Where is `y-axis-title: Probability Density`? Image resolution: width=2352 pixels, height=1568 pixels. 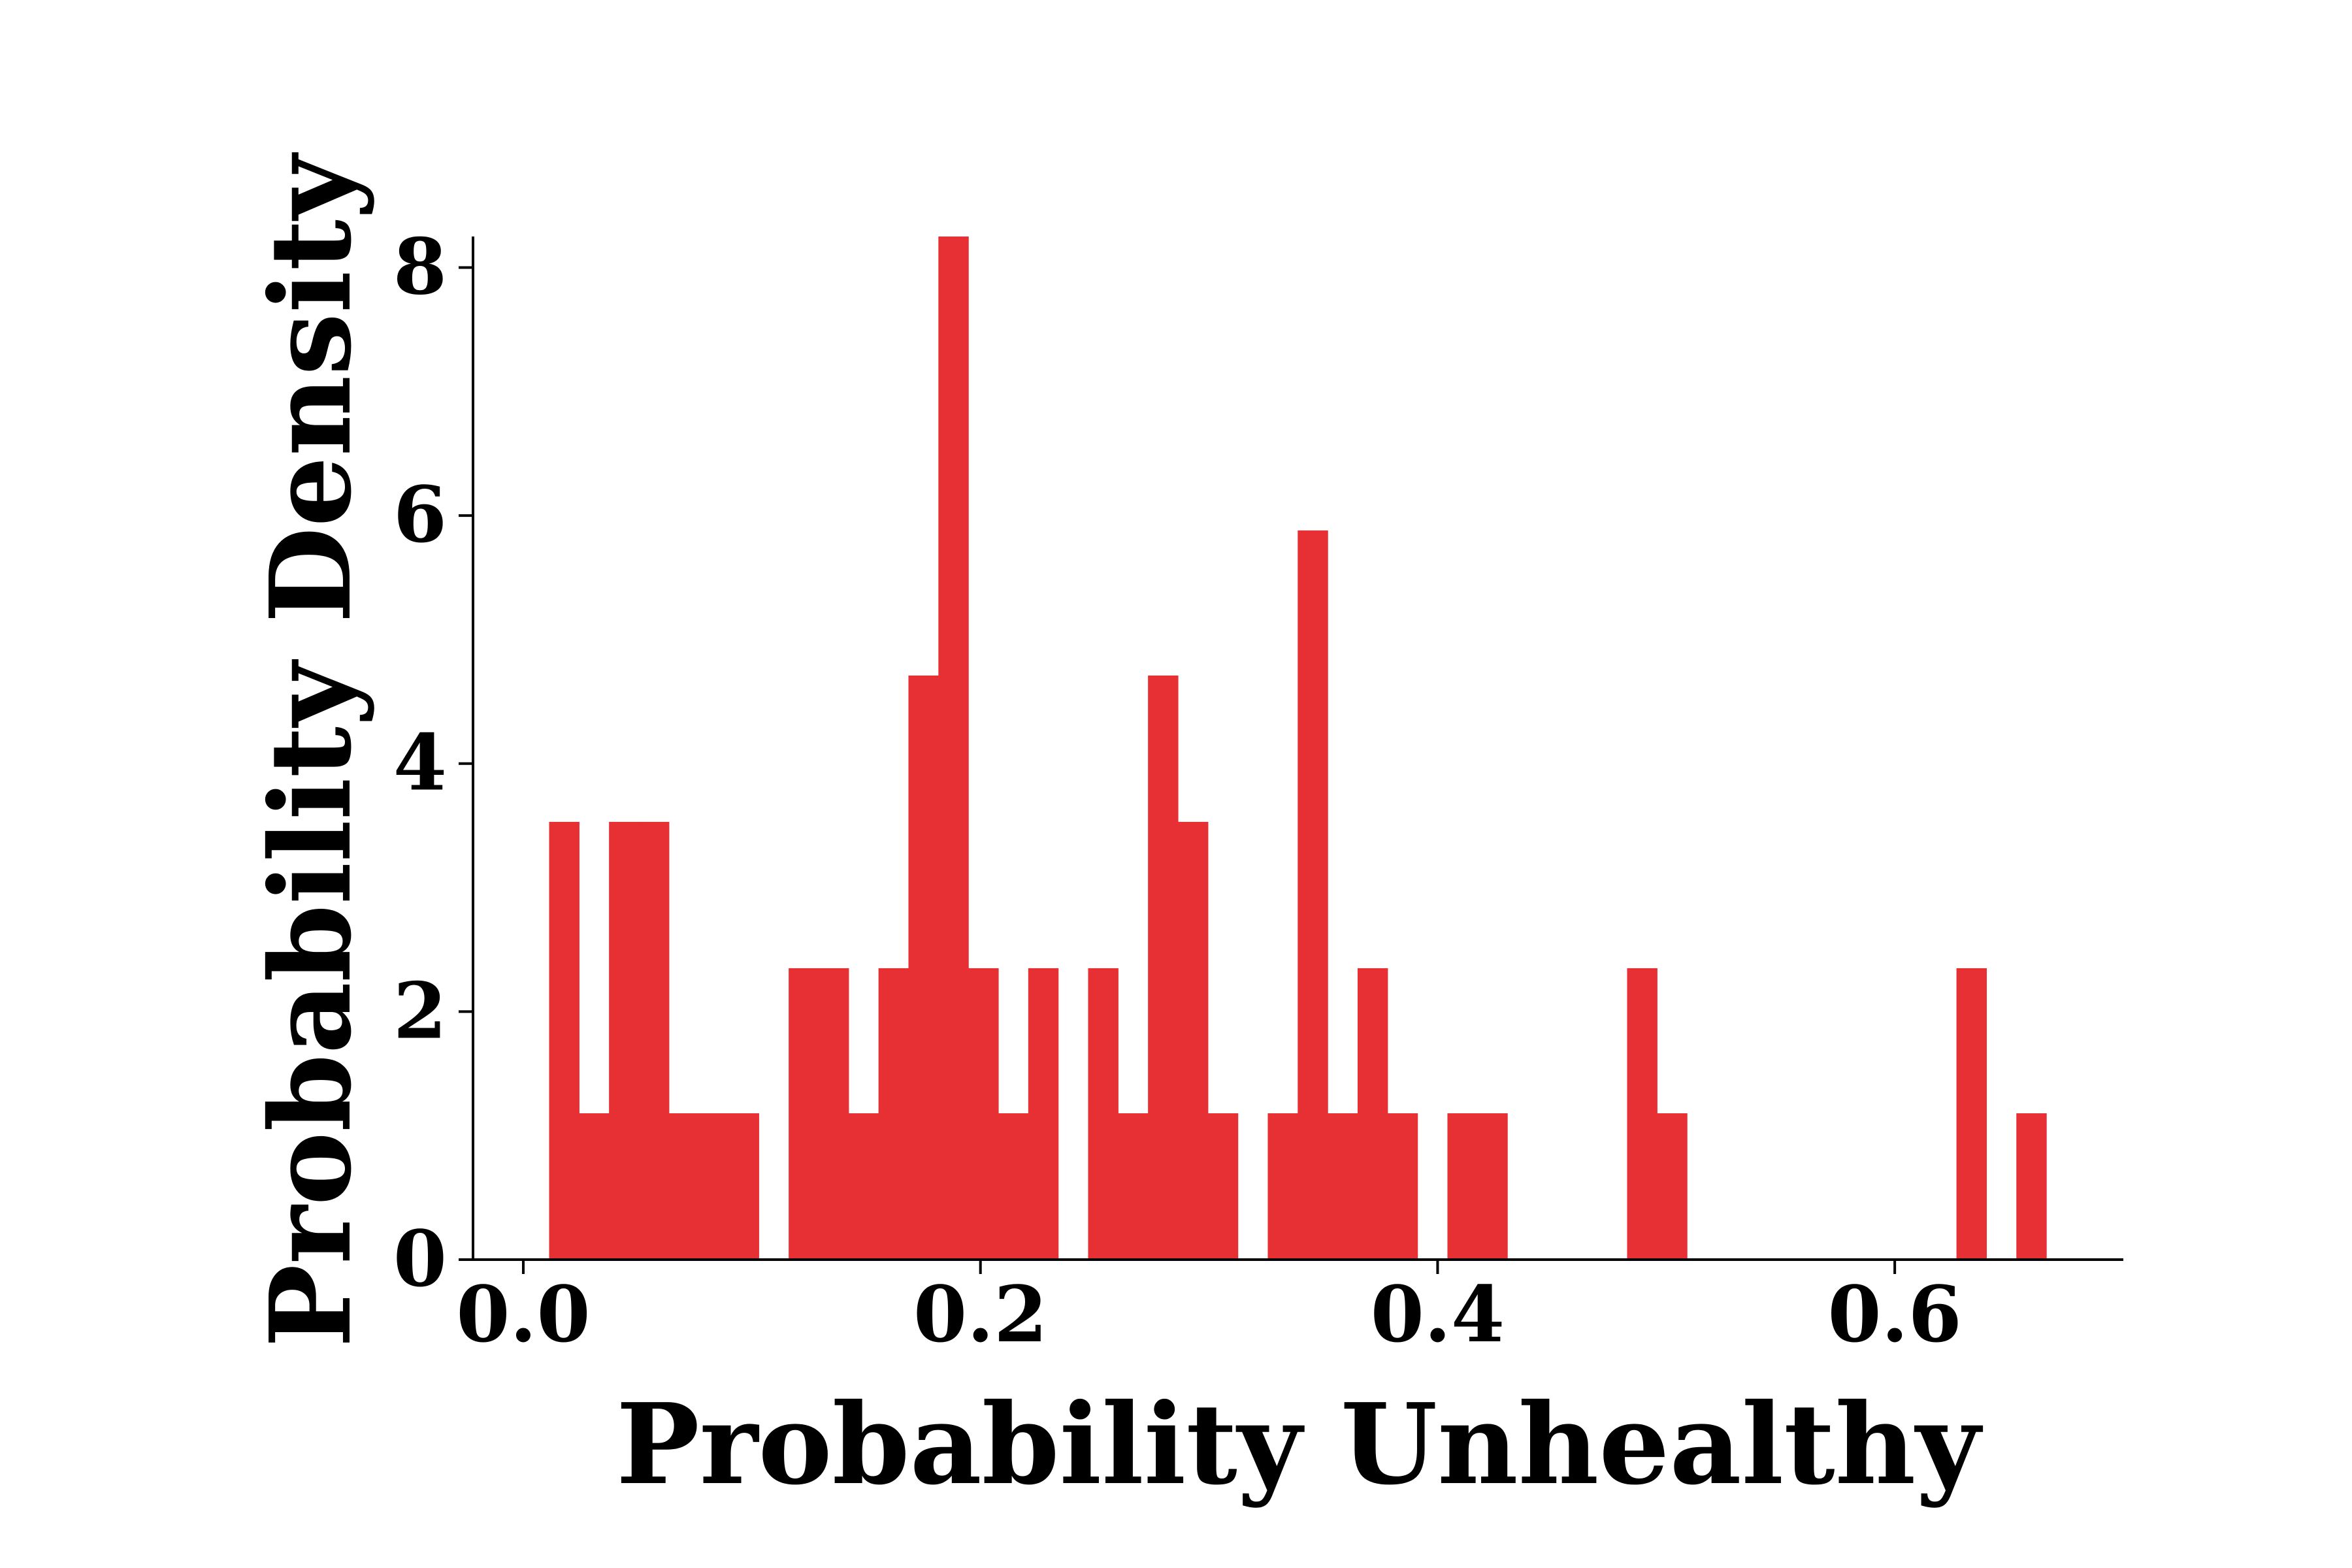 y-axis-title: Probability Density is located at coordinates (311, 750).